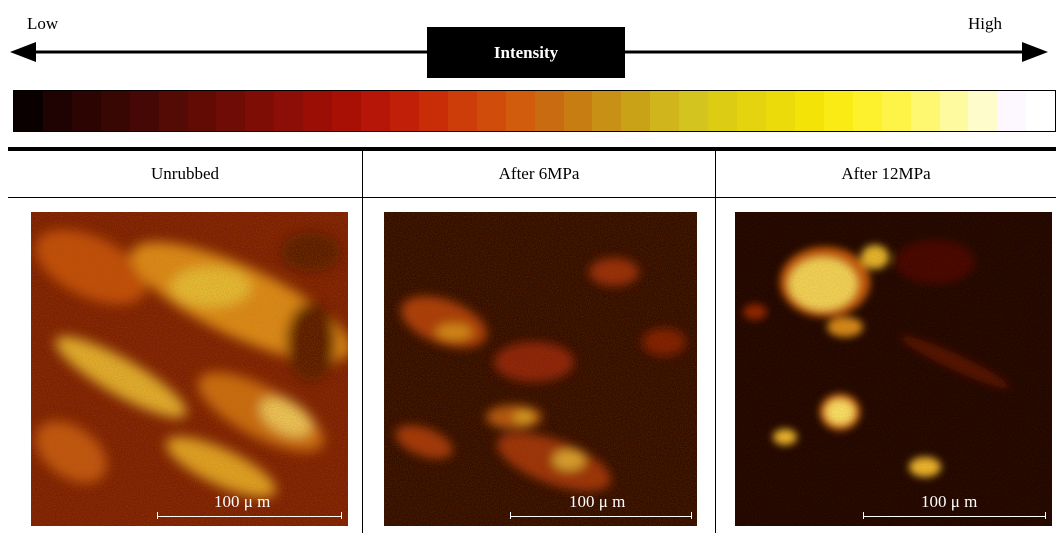 Image resolution: width=1056 pixels, height=533 pixels. I want to click on intensity-arrow, so click(529, 52).